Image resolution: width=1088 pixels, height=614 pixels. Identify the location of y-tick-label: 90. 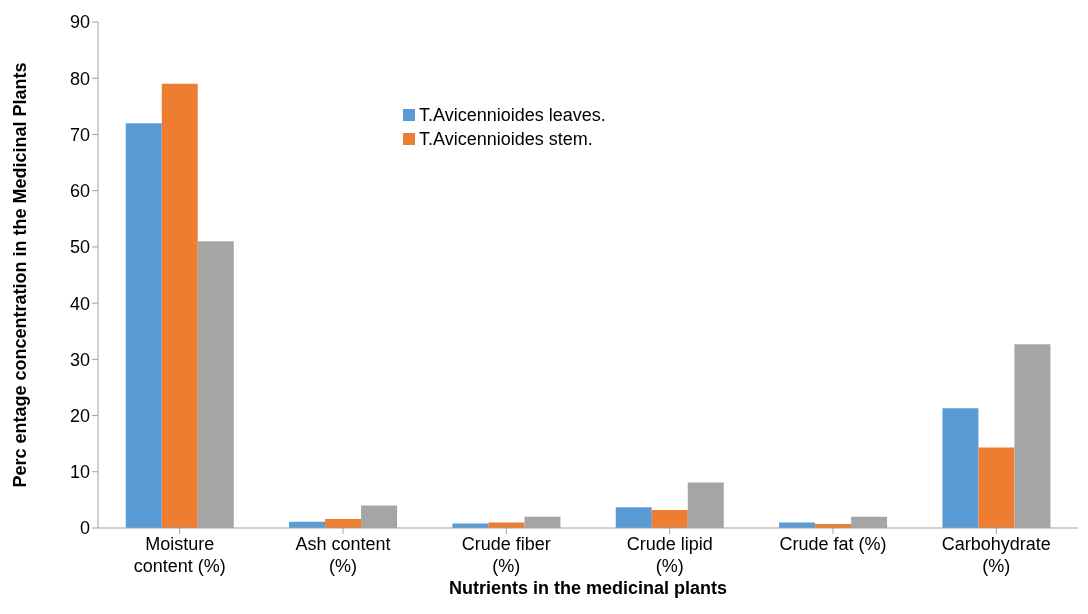
(79, 22).